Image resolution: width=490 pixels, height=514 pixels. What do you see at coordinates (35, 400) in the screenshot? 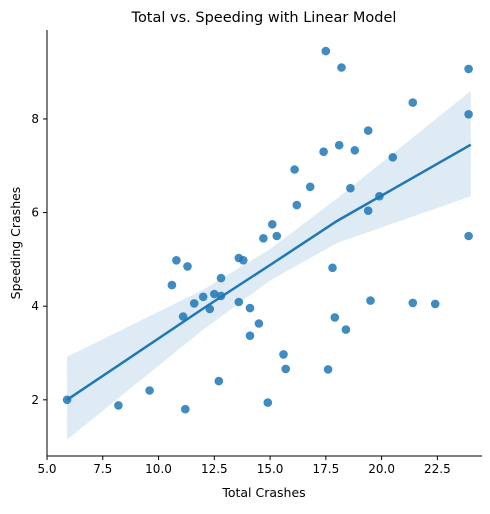
I see `y-tick-label: 2` at bounding box center [35, 400].